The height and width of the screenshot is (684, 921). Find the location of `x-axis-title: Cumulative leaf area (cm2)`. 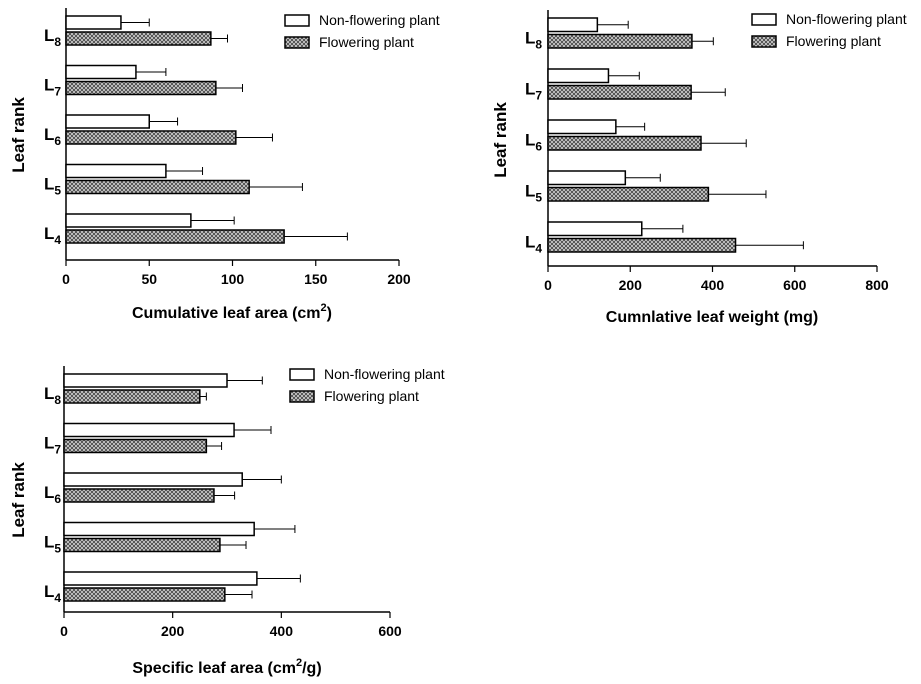

x-axis-title: Cumulative leaf area (cm2) is located at coordinates (232, 312).